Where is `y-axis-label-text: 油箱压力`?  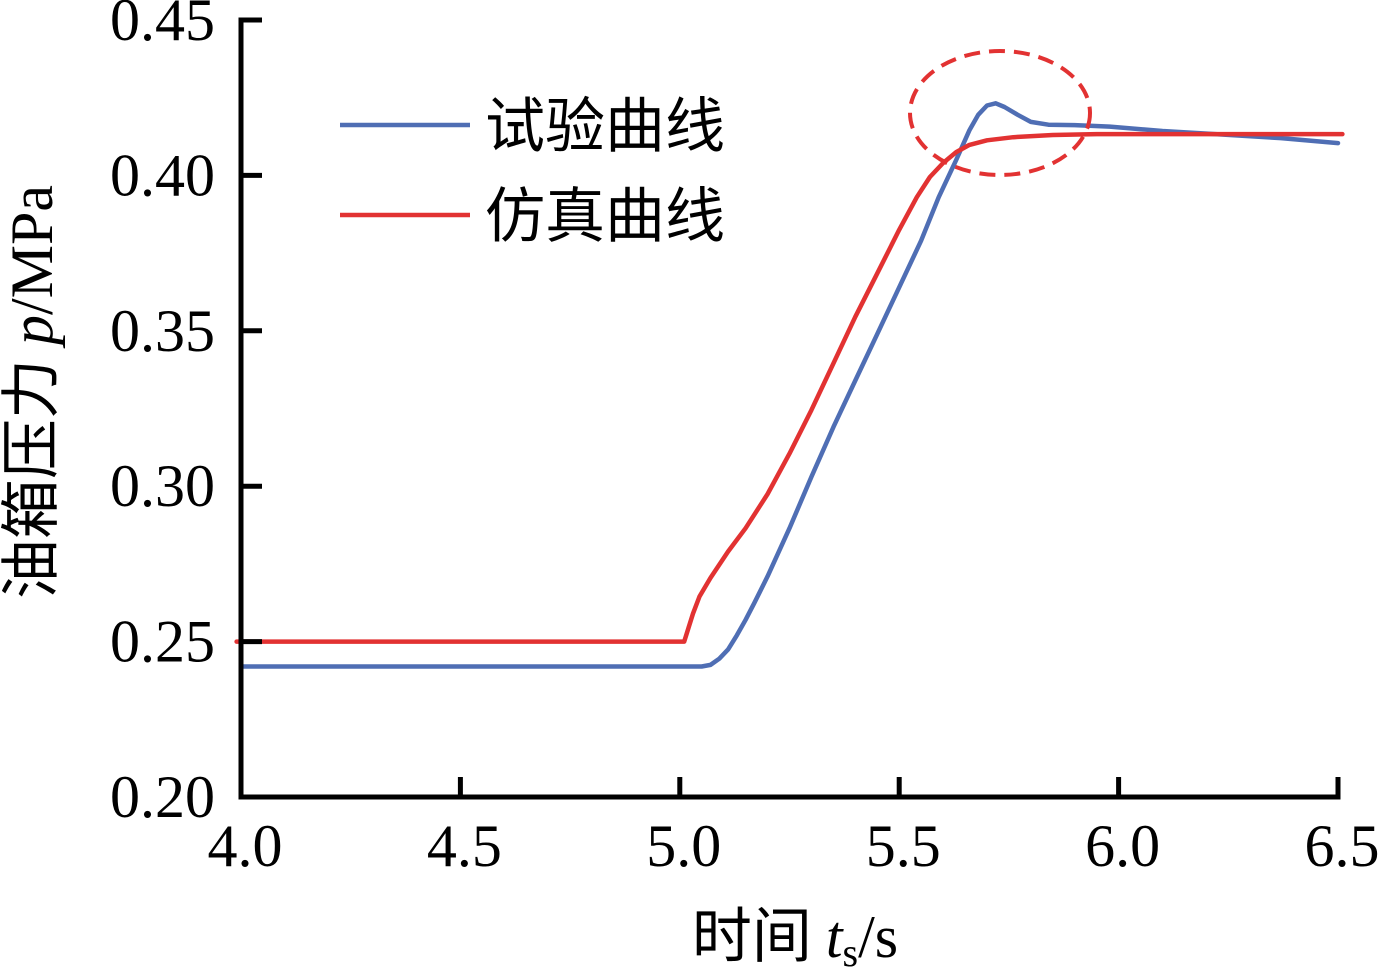 y-axis-label-text: 油箱压力 is located at coordinates (32, 479).